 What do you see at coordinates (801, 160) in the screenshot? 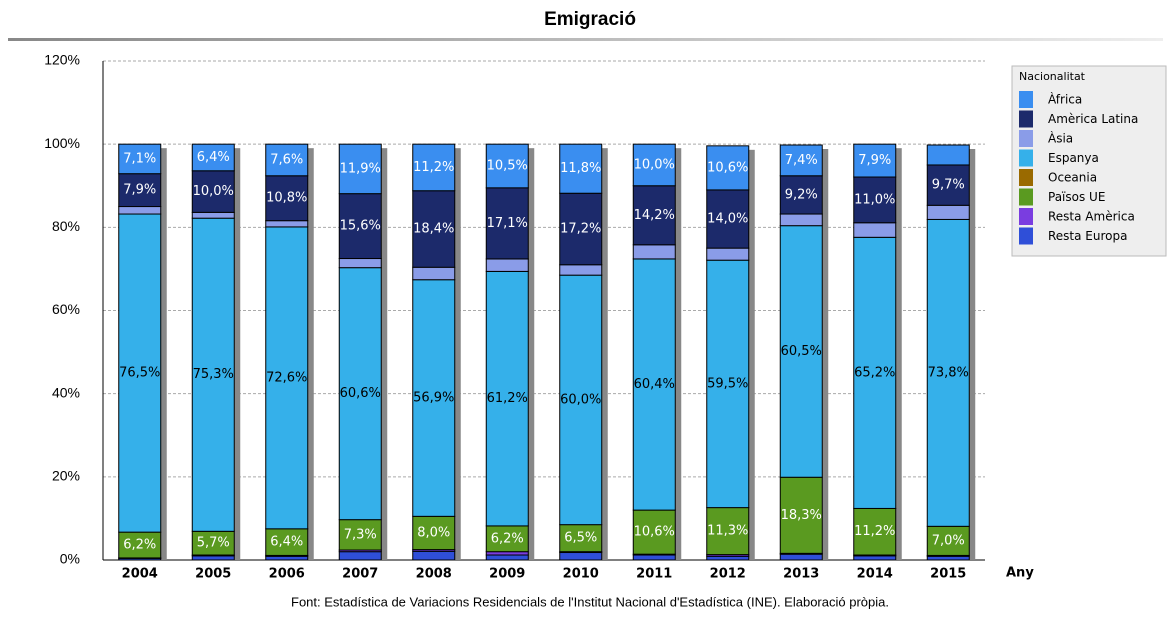
I see `data-label: 7,4%` at bounding box center [801, 160].